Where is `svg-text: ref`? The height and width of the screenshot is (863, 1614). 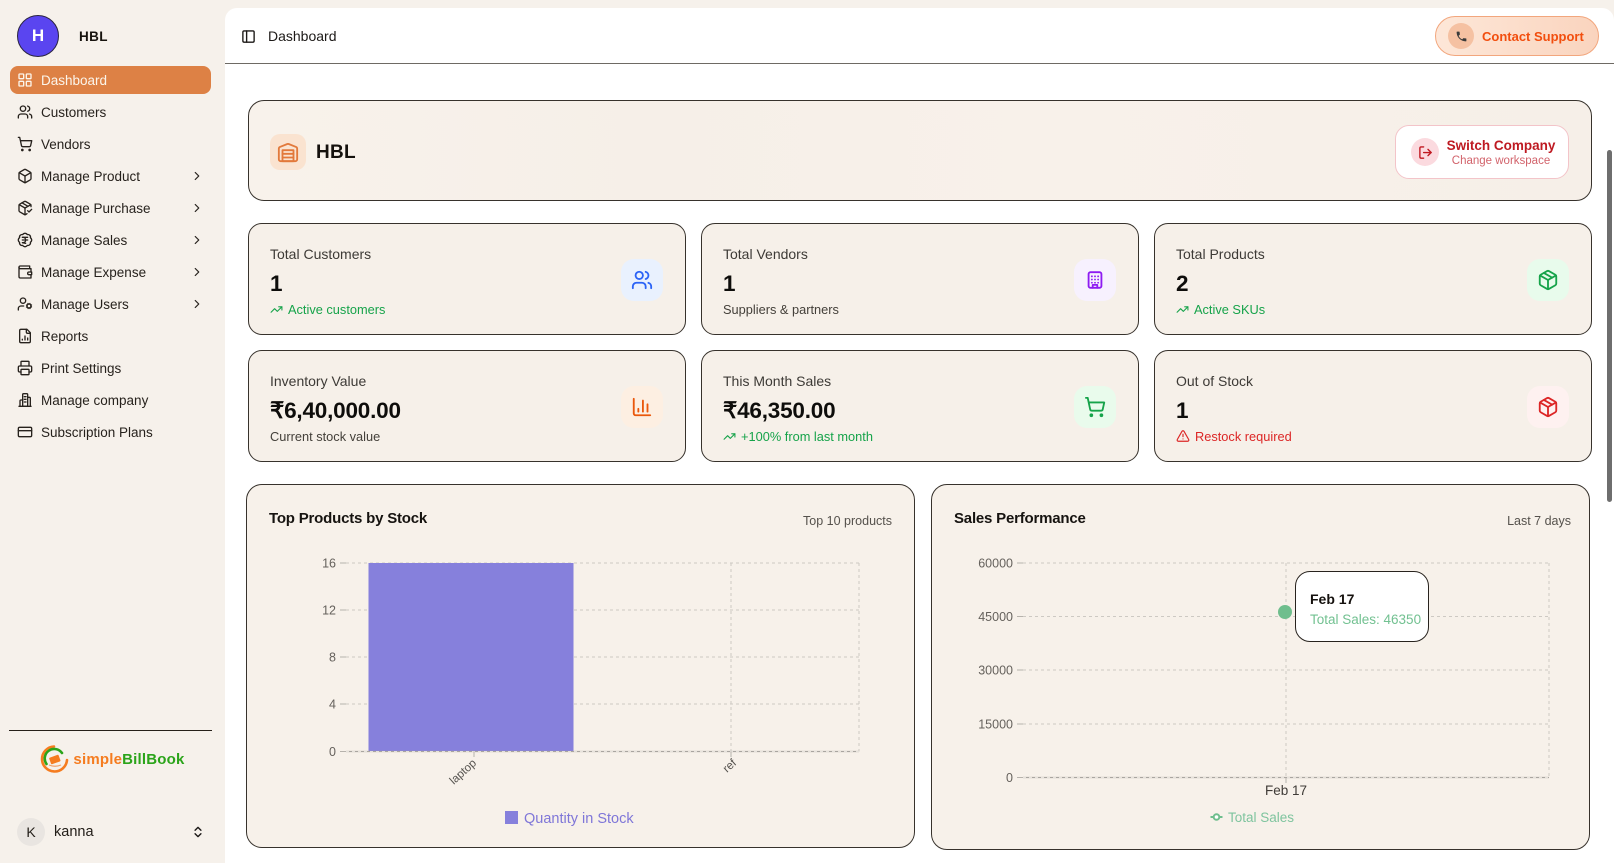 svg-text: ref is located at coordinates (730, 766).